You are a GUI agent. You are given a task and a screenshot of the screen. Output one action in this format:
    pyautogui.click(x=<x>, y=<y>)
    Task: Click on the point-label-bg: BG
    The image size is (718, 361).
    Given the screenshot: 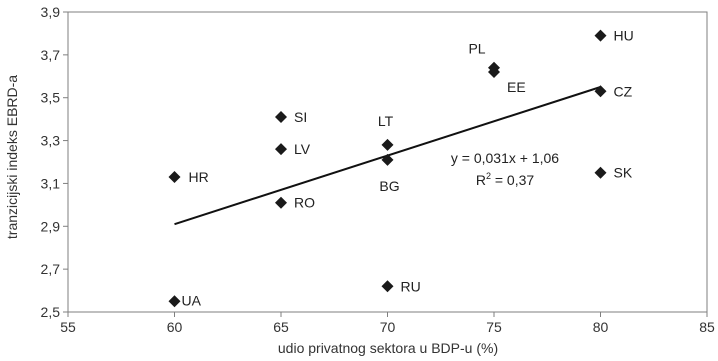 What is the action you would take?
    pyautogui.click(x=389, y=186)
    